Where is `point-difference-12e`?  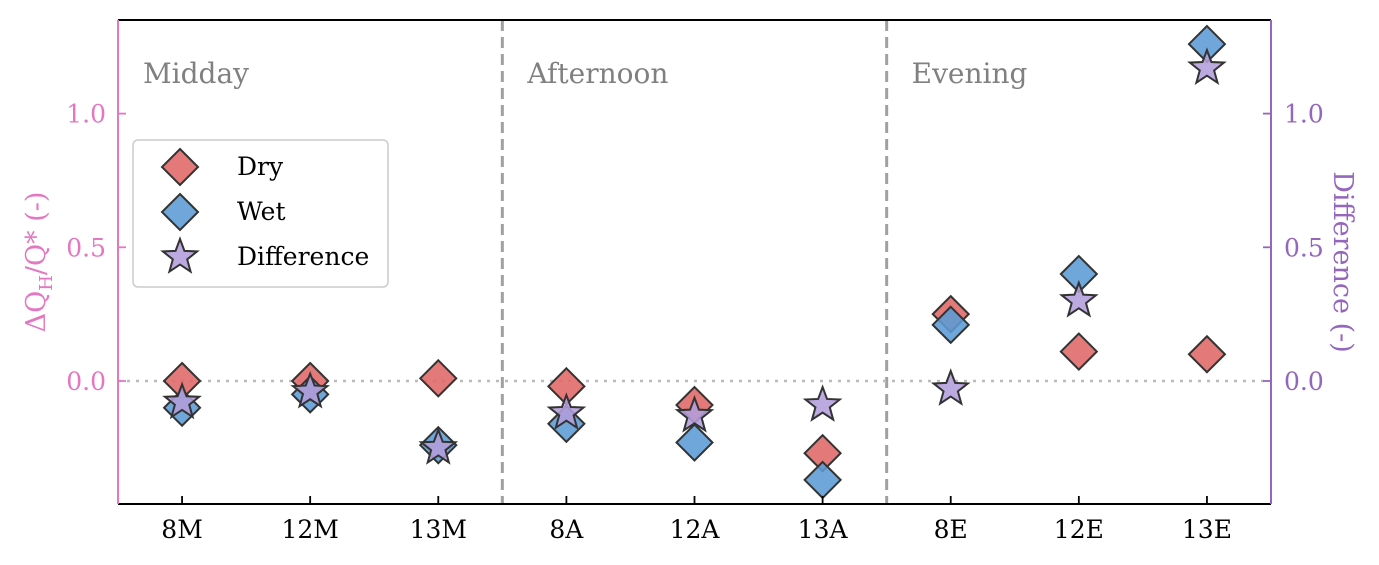 point-difference-12e is located at coordinates (1078, 298).